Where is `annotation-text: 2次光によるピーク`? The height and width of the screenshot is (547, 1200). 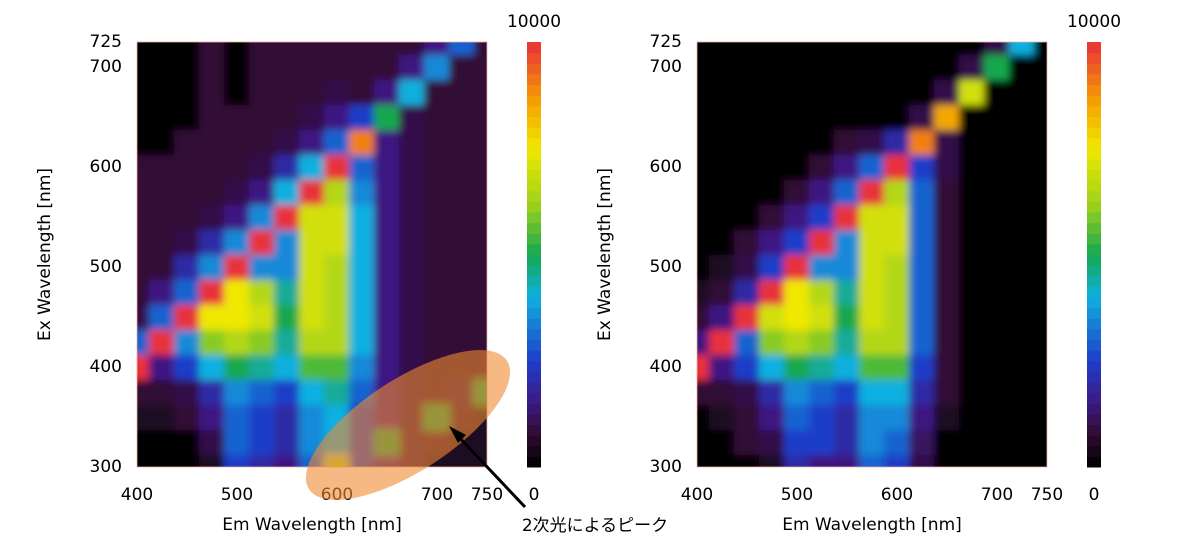
annotation-text: 2次光によるピーク is located at coordinates (595, 526).